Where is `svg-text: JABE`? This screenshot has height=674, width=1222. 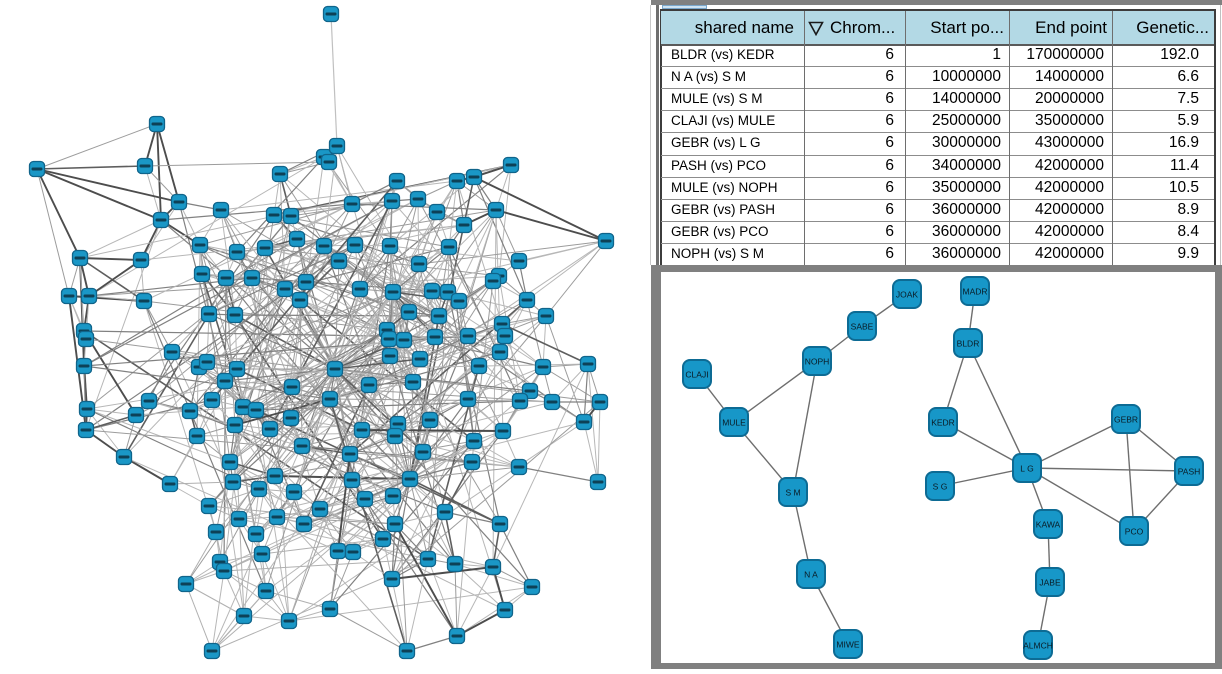
svg-text: JABE is located at coordinates (1050, 583).